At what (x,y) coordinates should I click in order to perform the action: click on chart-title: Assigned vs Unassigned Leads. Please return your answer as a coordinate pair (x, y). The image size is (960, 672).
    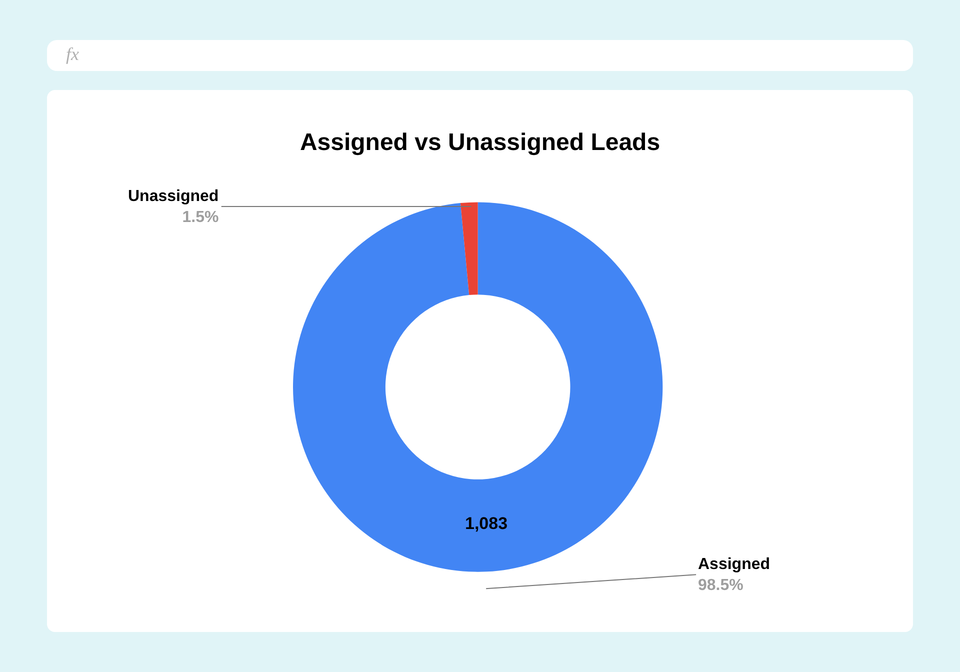
    Looking at the image, I should click on (480, 142).